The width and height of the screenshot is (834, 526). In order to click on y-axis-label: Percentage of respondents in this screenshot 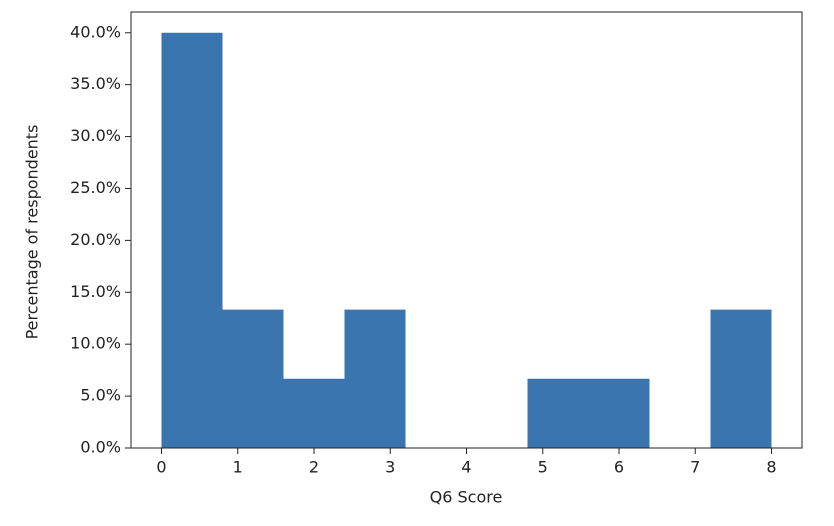, I will do `click(32, 232)`.